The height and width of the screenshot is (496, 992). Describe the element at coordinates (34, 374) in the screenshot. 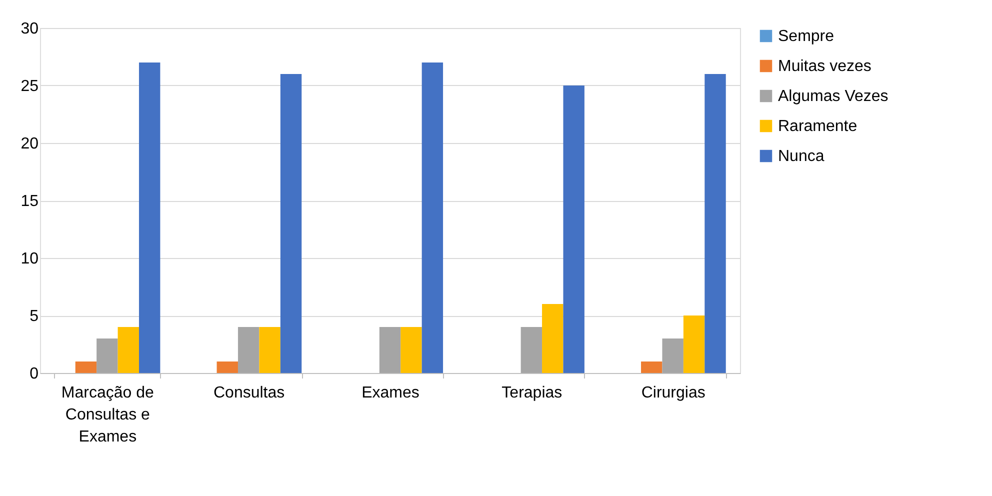

I see `y-tick-label: 0` at that location.